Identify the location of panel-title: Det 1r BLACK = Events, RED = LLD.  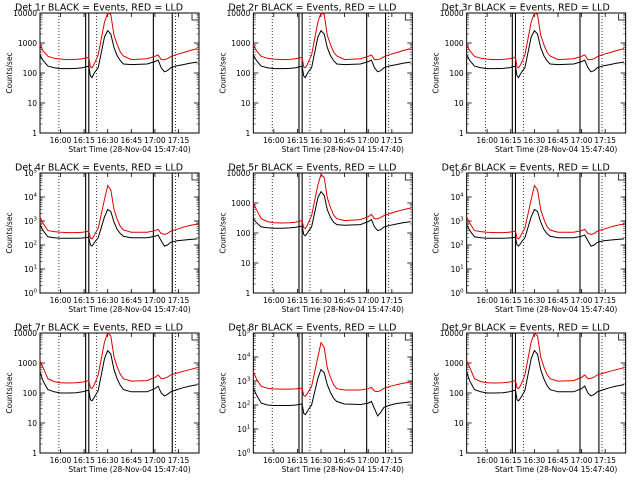
(99, 8).